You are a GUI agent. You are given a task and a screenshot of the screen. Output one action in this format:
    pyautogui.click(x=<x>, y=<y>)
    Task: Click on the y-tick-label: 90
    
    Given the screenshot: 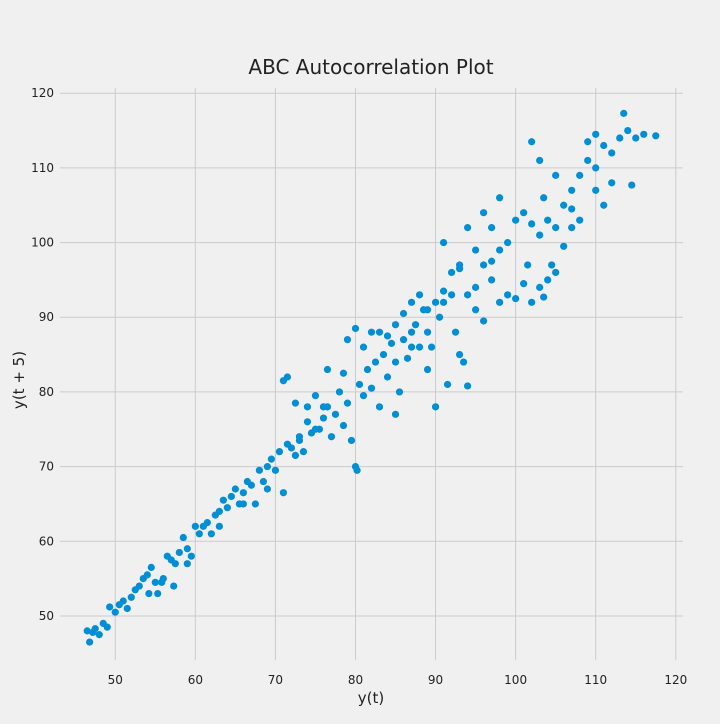 What is the action you would take?
    pyautogui.click(x=46, y=317)
    